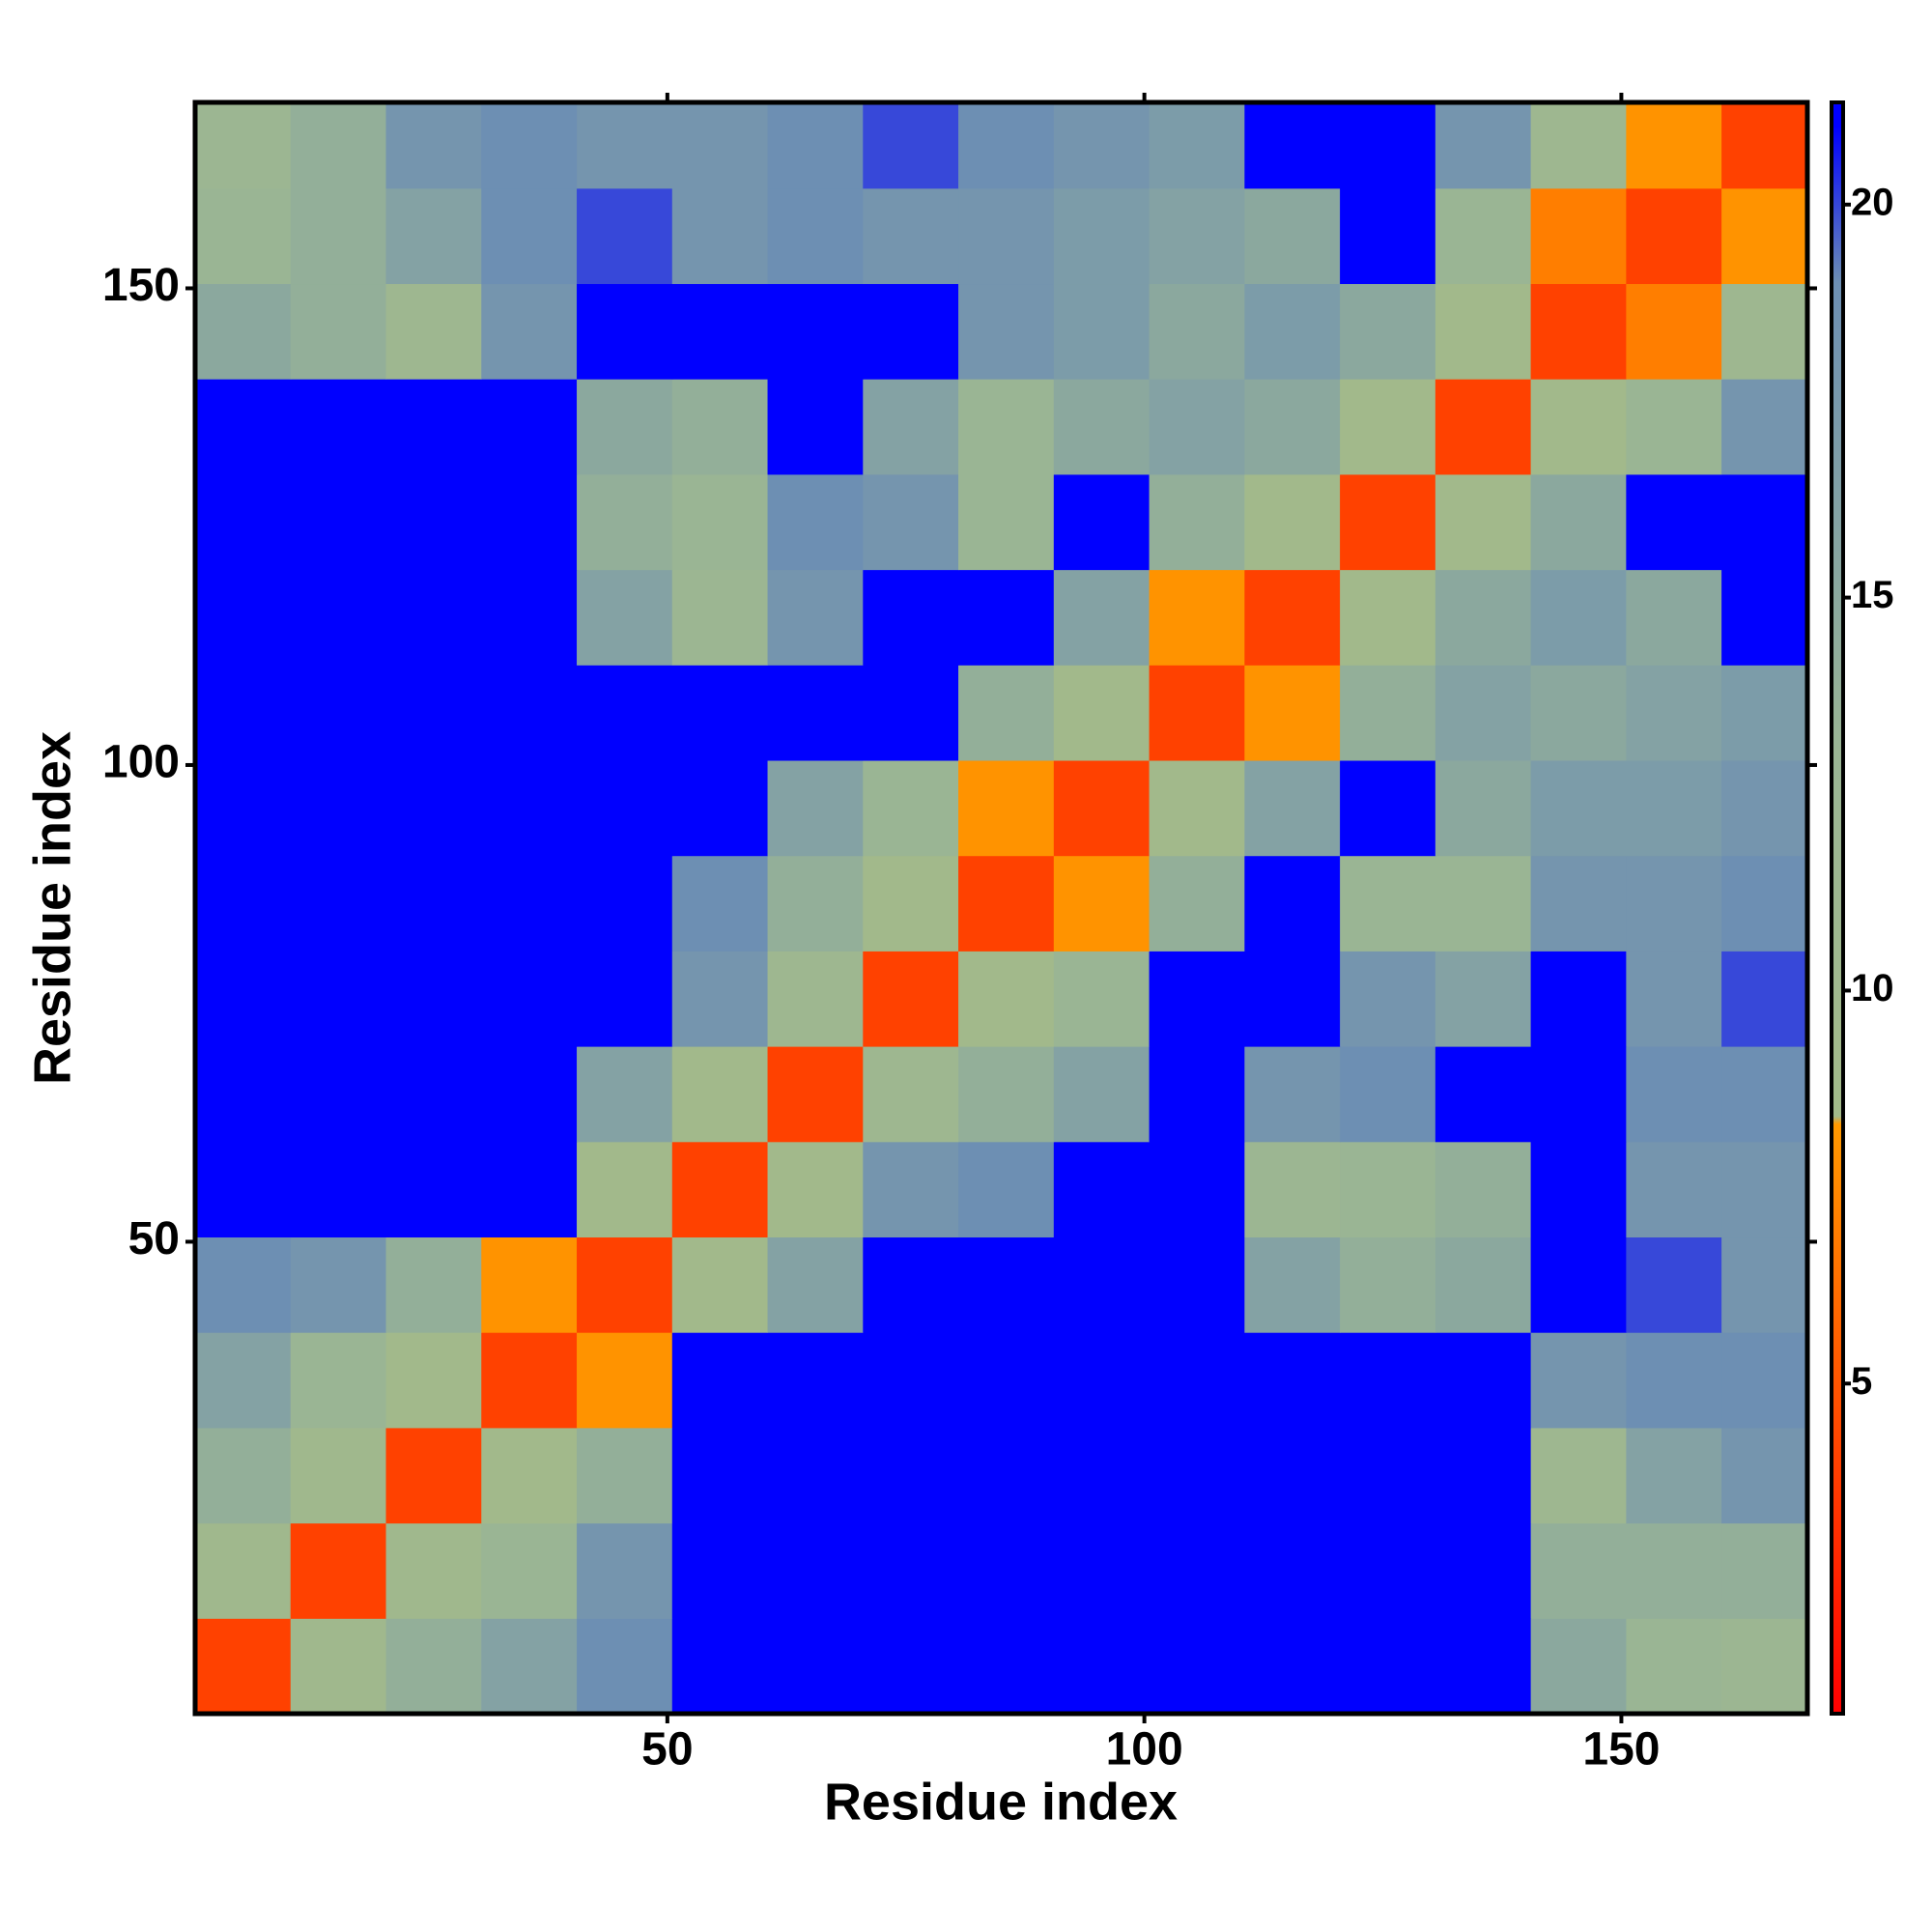 This screenshot has width=1932, height=1932. I want to click on x-tick-label: 100, so click(1144, 1750).